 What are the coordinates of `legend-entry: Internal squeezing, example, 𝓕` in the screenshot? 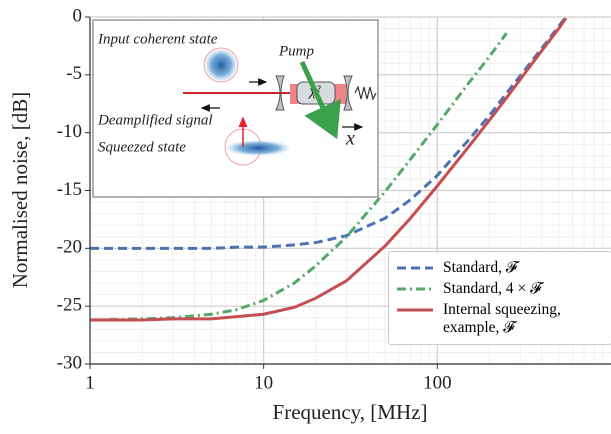 It's located at (500, 319).